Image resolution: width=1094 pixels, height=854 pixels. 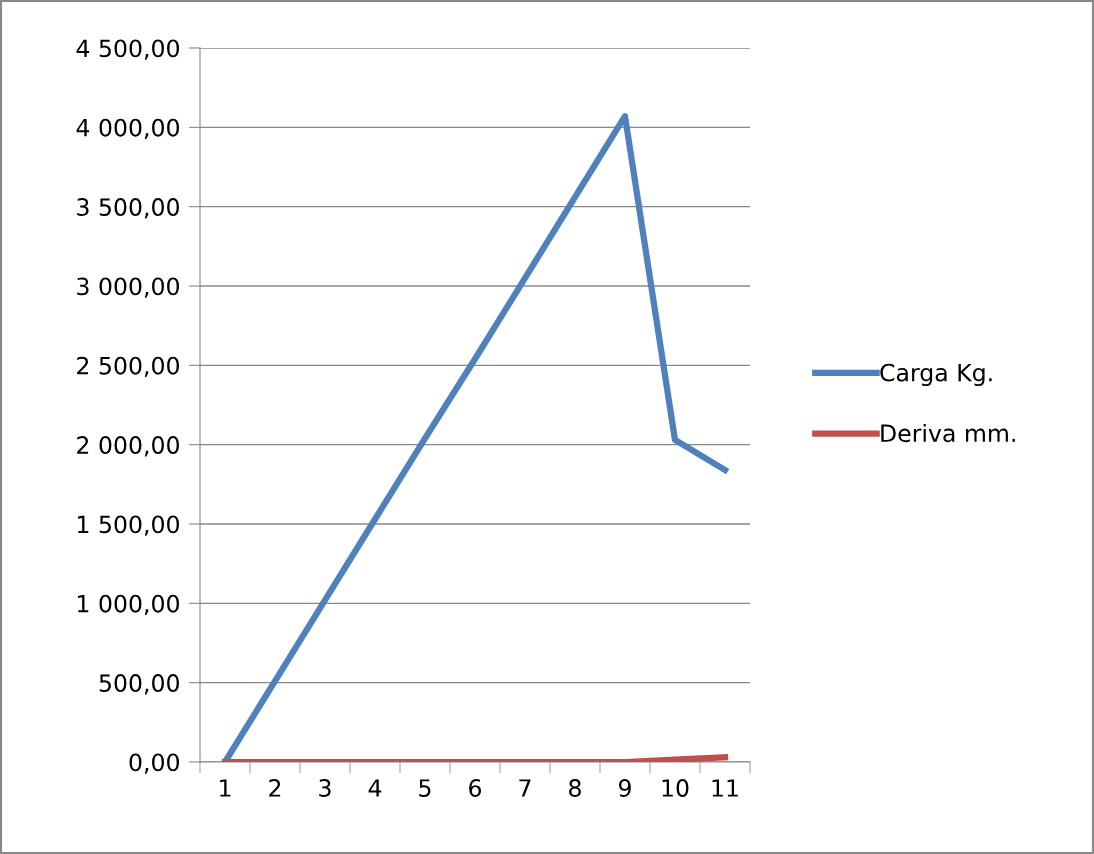 What do you see at coordinates (128, 446) in the screenshot?
I see `y-tick-label: 2 000,00` at bounding box center [128, 446].